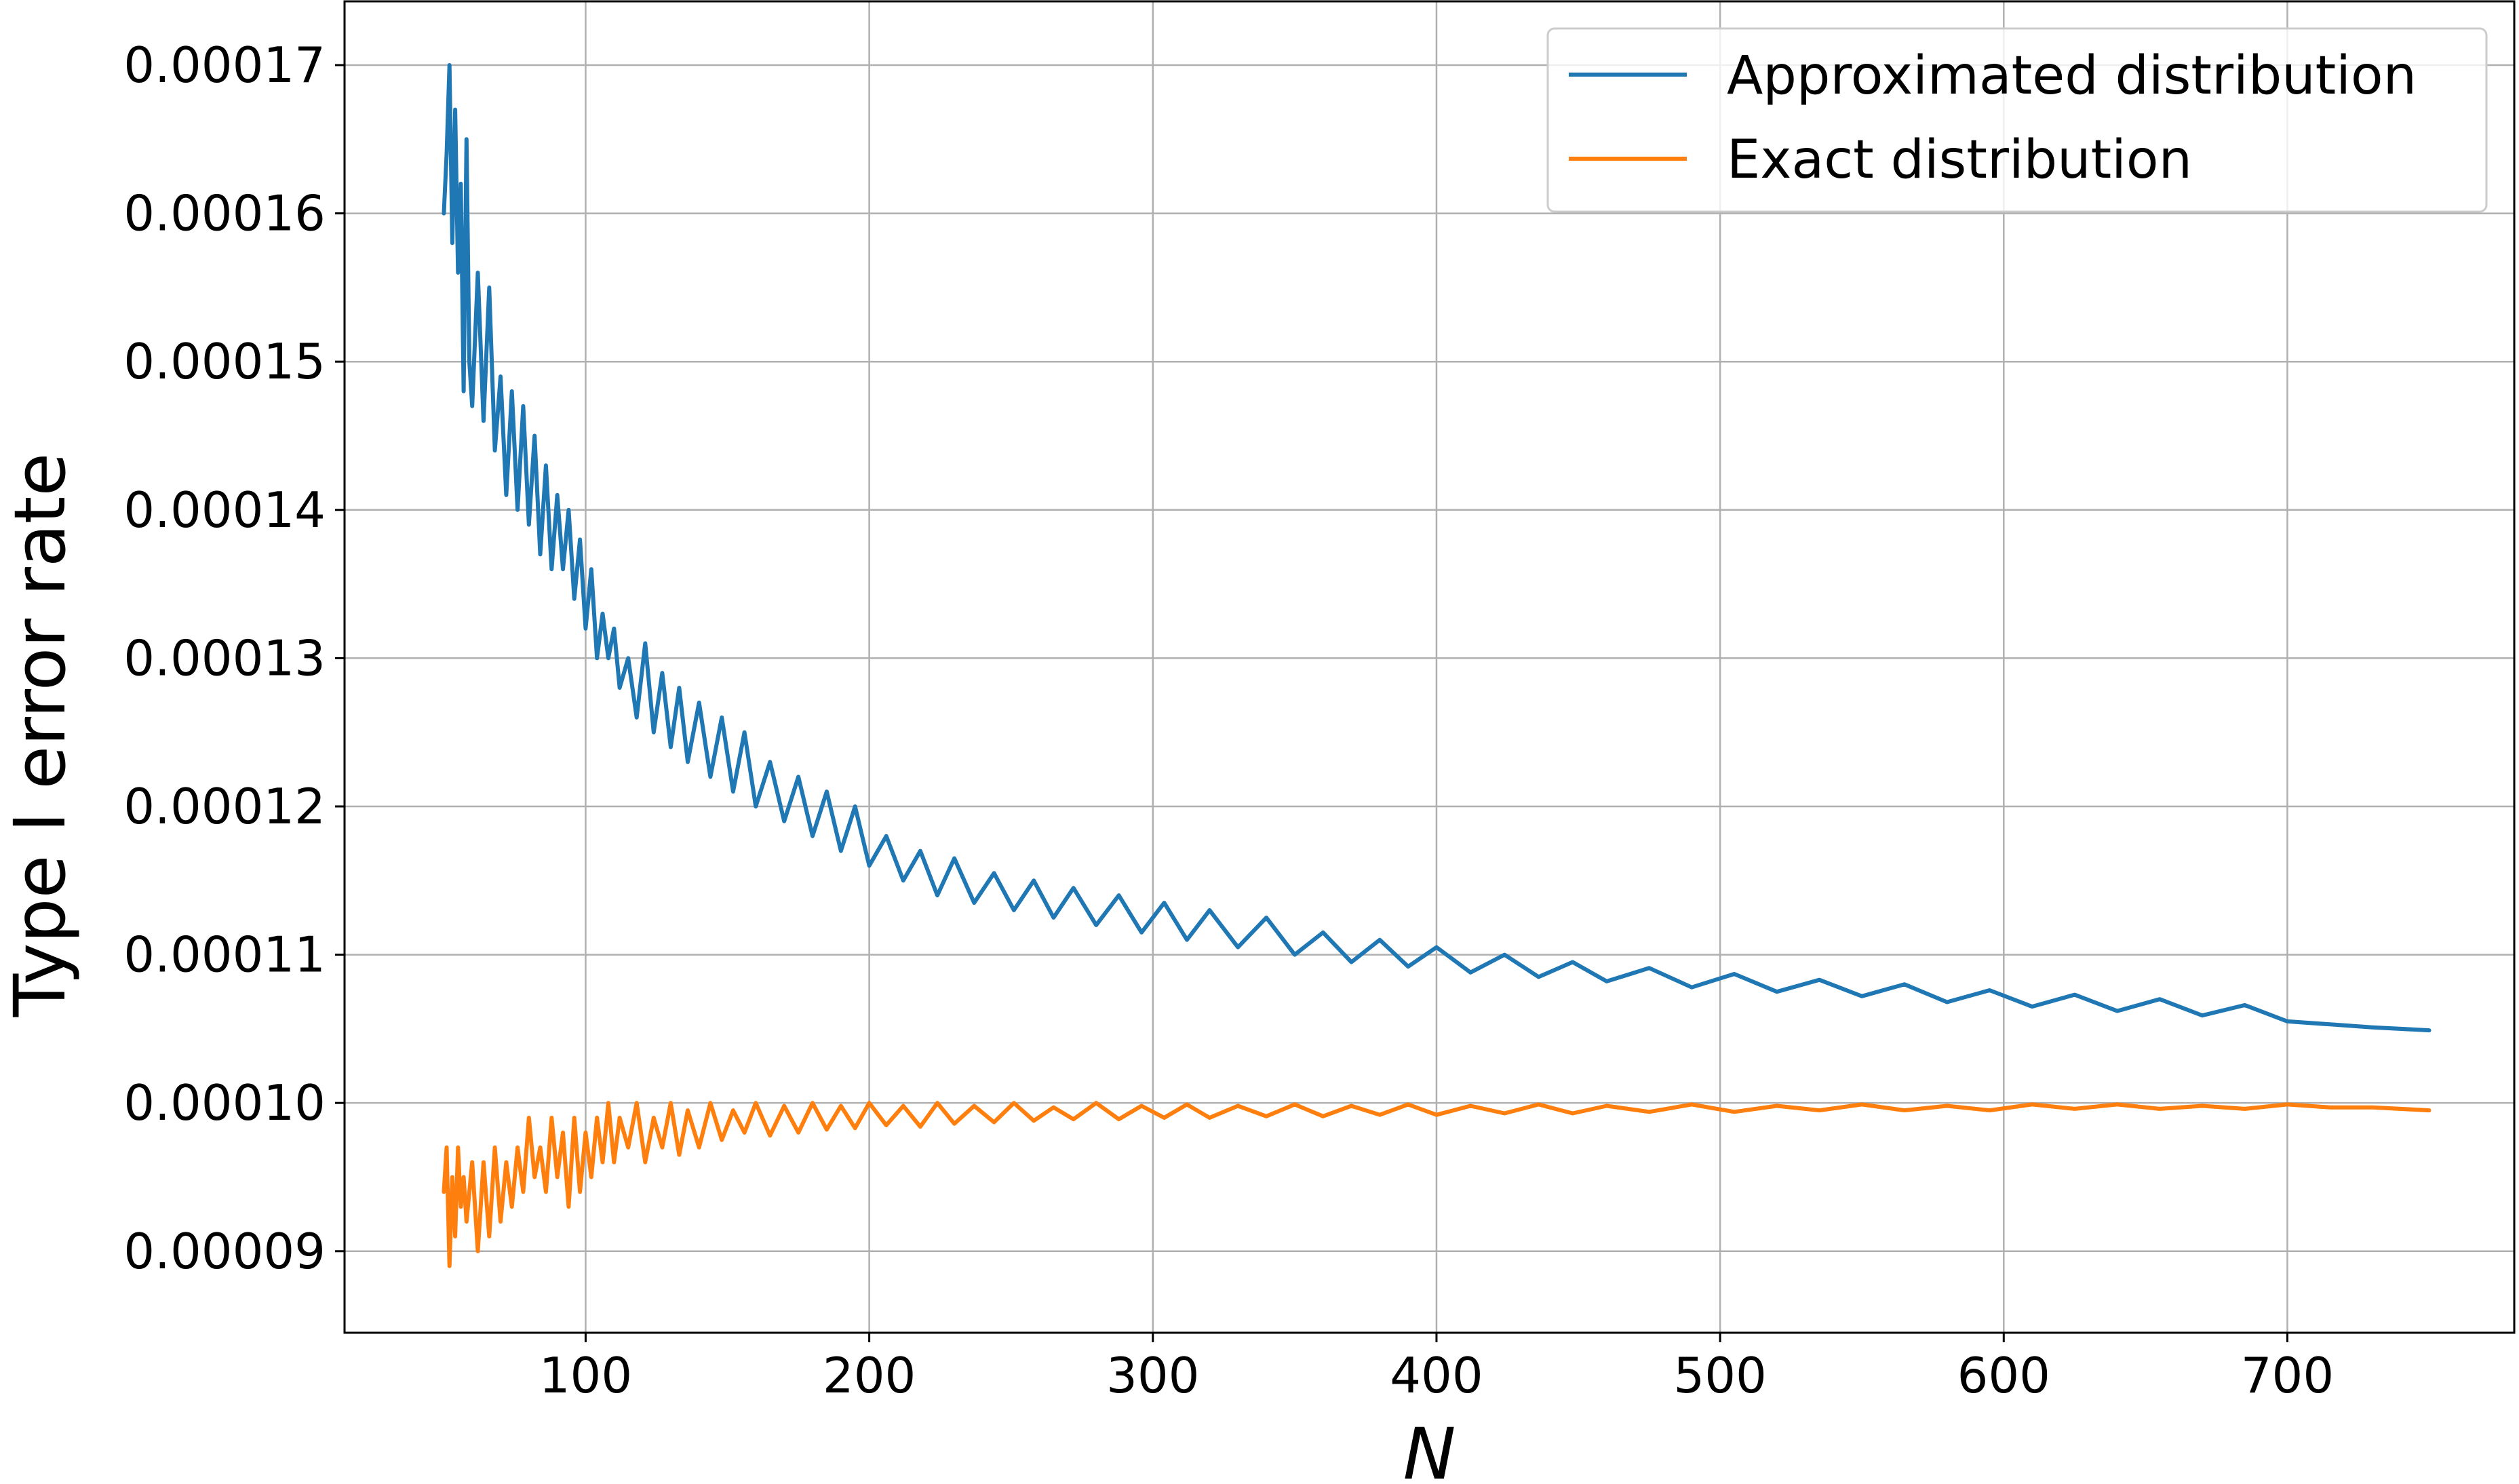 This screenshot has height=1484, width=2519. Describe the element at coordinates (224, 1103) in the screenshot. I see `y-tick-label: 0.00010` at that location.